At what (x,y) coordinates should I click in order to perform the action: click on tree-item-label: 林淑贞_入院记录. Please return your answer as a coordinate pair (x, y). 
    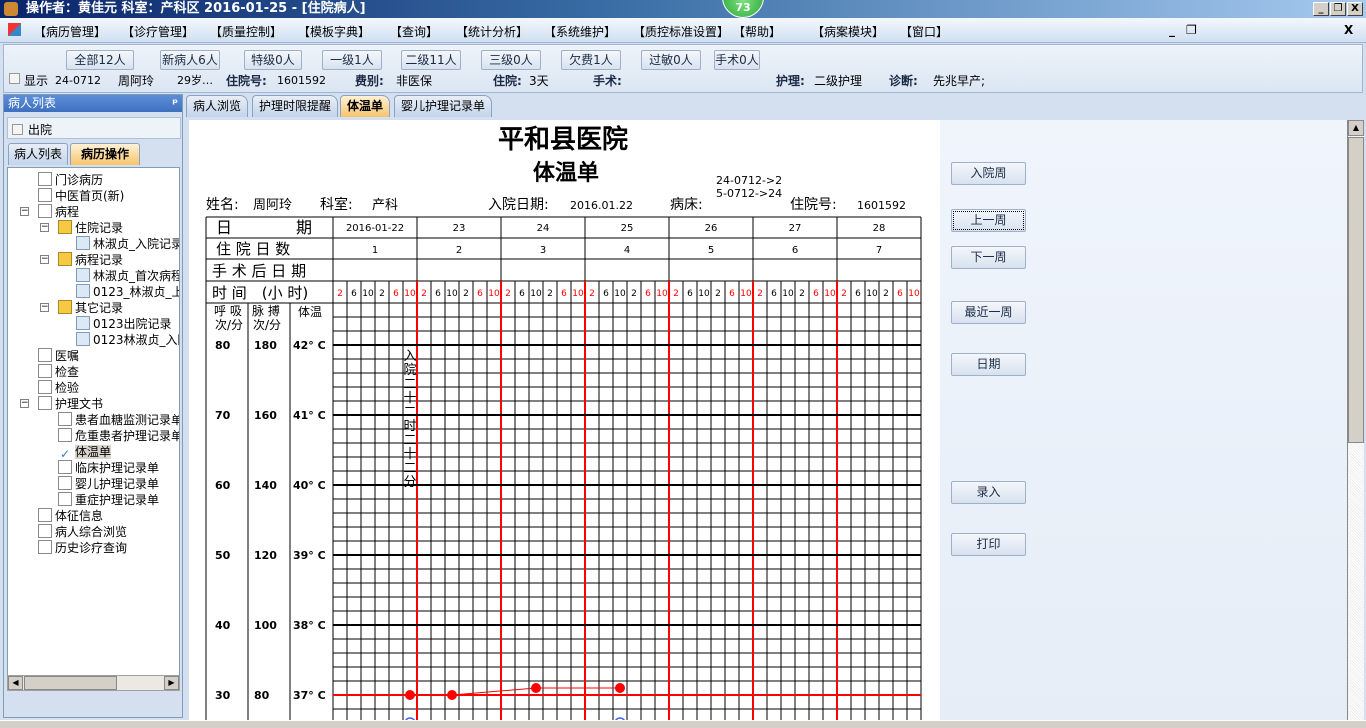
    Looking at the image, I should click on (136, 244).